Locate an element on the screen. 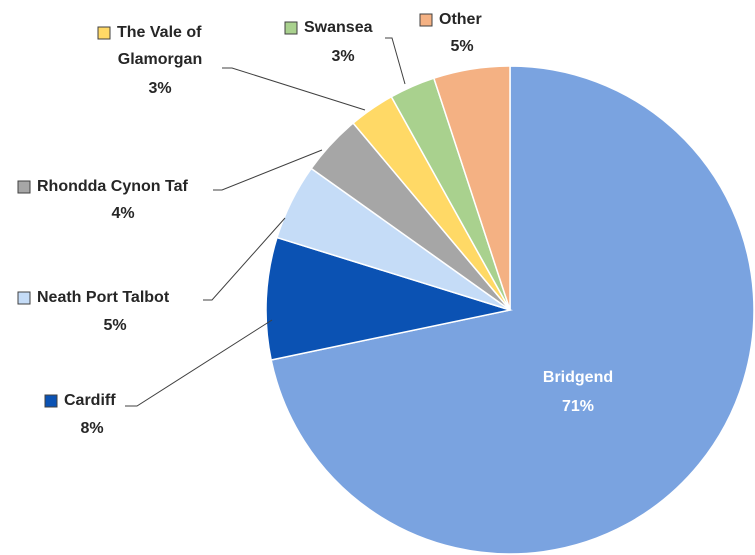  value-label: 71% is located at coordinates (578, 406).